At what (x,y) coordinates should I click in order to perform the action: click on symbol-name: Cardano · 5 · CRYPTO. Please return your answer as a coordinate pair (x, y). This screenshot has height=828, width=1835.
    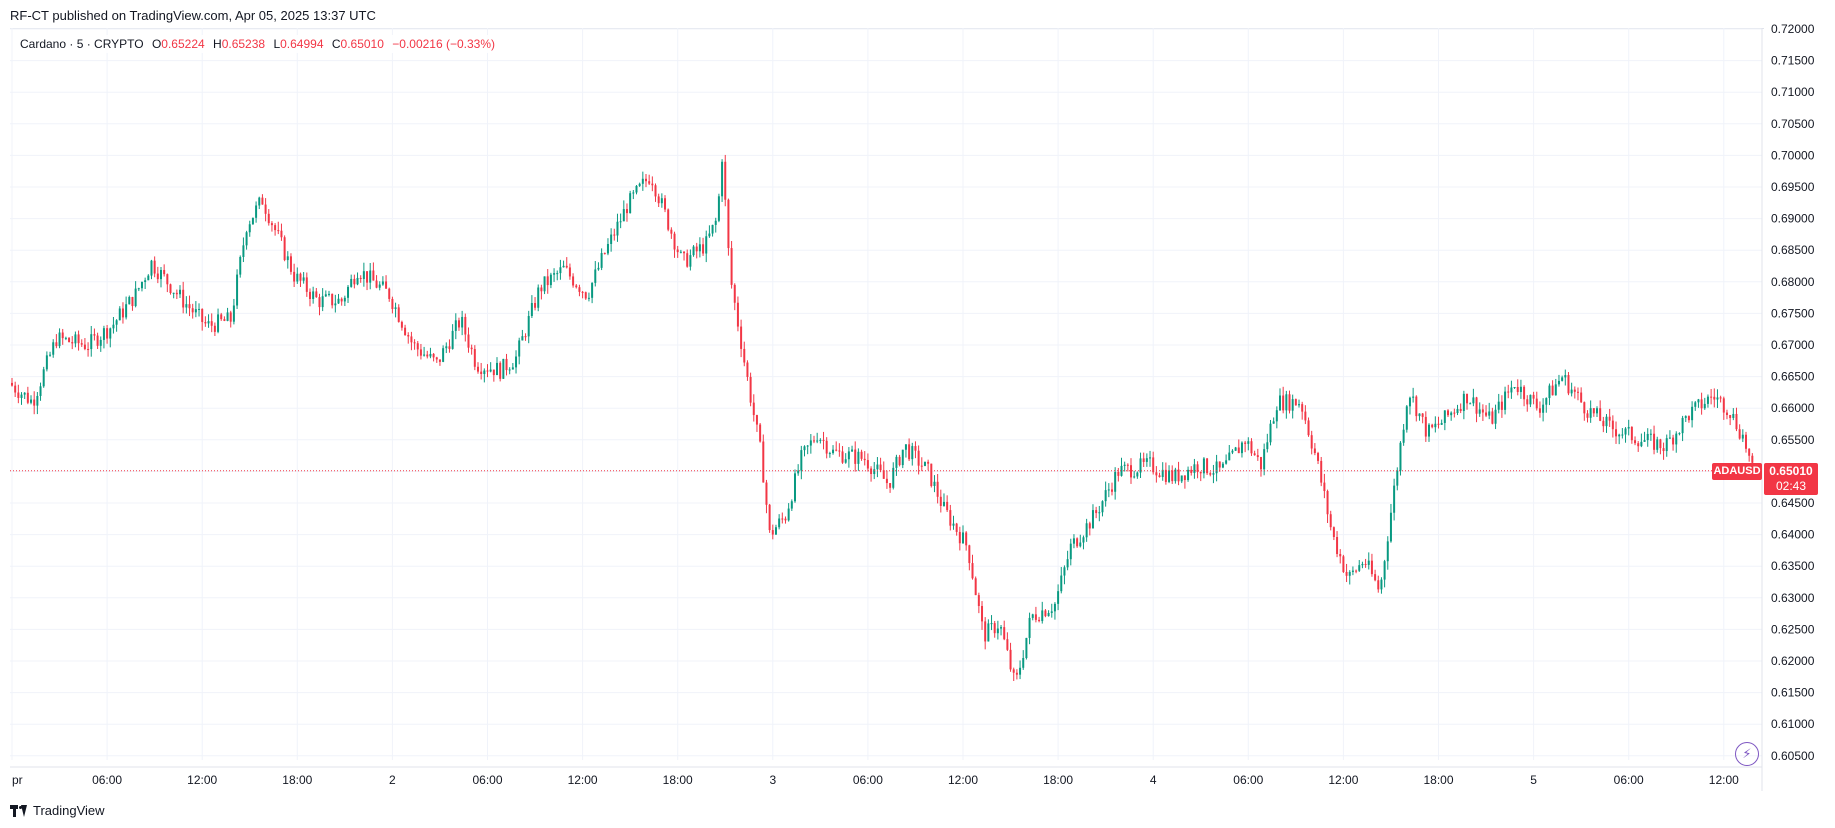
    Looking at the image, I should click on (82, 44).